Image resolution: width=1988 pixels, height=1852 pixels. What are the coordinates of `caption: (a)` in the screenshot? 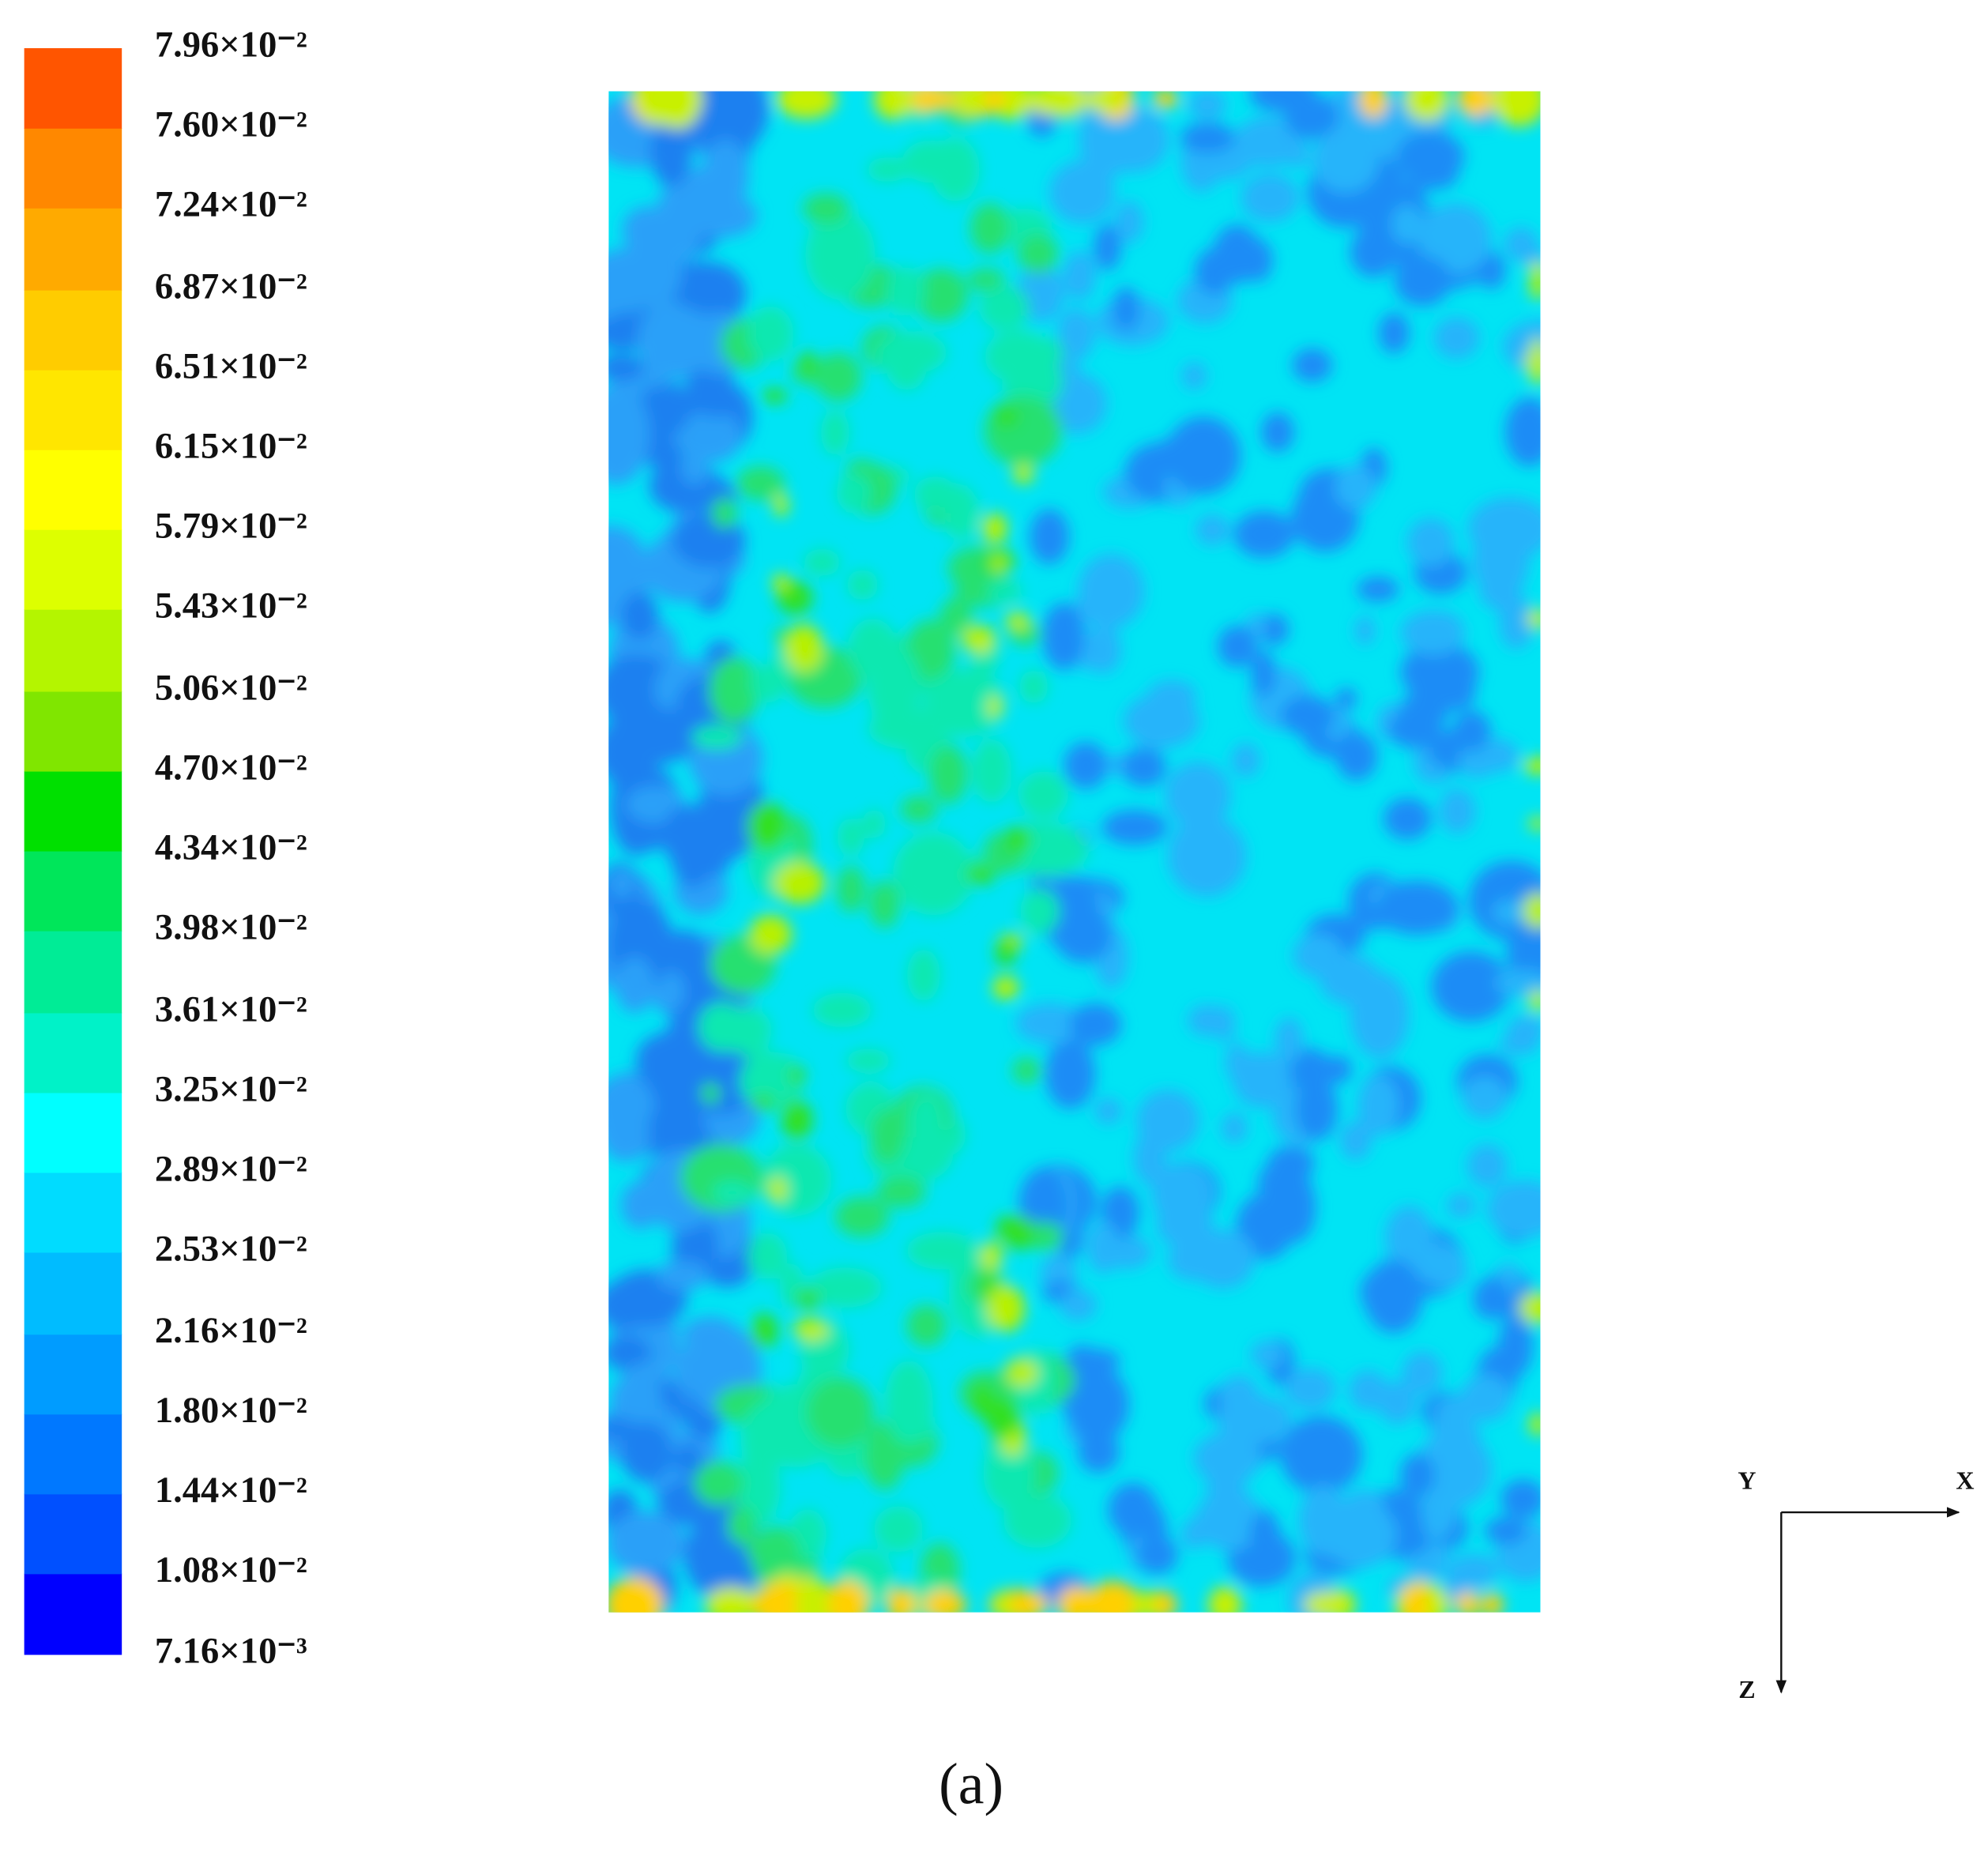 It's located at (971, 1783).